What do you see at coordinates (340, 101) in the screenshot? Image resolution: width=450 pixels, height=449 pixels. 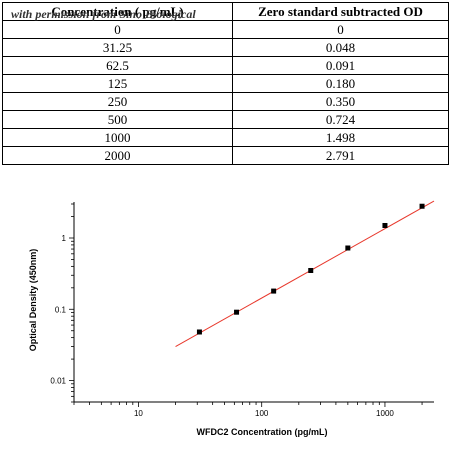 I see `od-cell: 0.350` at bounding box center [340, 101].